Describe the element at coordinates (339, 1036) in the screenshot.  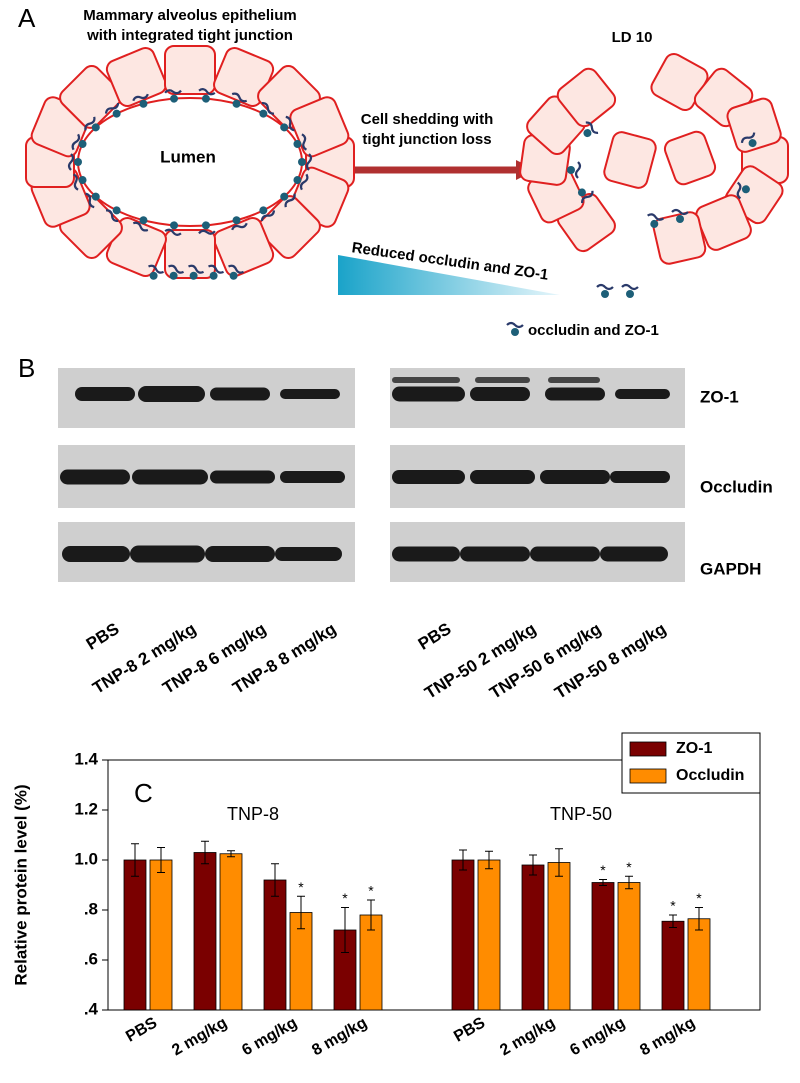
I see `x-tick-label: 8 mg/kg` at that location.